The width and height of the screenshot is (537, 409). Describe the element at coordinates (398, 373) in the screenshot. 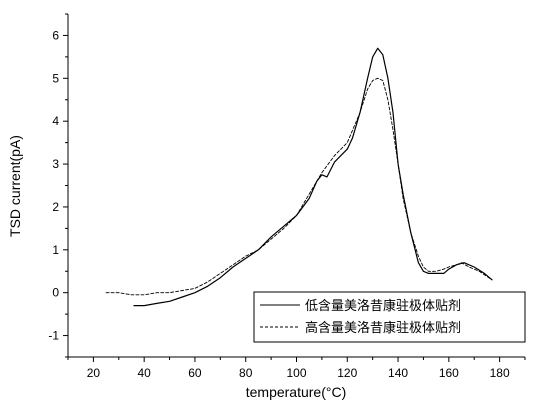

I see `x-tick-label: 140` at that location.